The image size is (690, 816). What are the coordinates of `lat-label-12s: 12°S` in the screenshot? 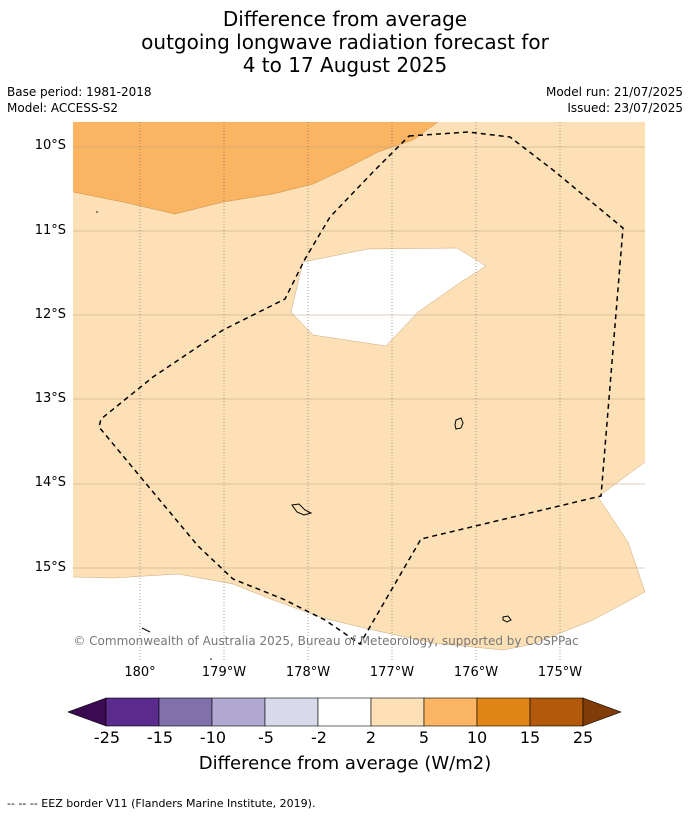 It's located at (50, 314).